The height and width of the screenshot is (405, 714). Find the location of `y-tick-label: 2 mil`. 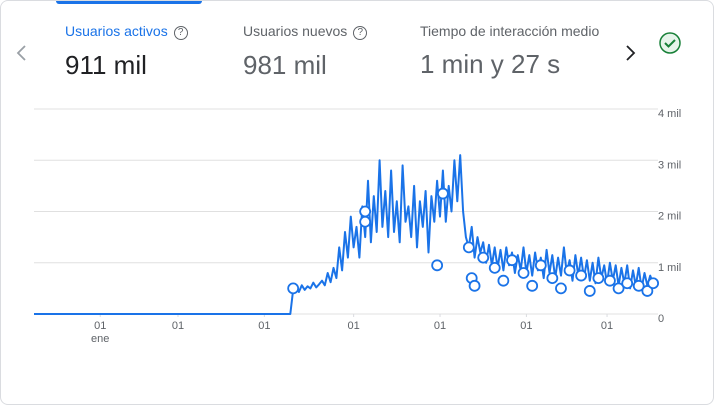

y-tick-label: 2 mil is located at coordinates (669, 217).